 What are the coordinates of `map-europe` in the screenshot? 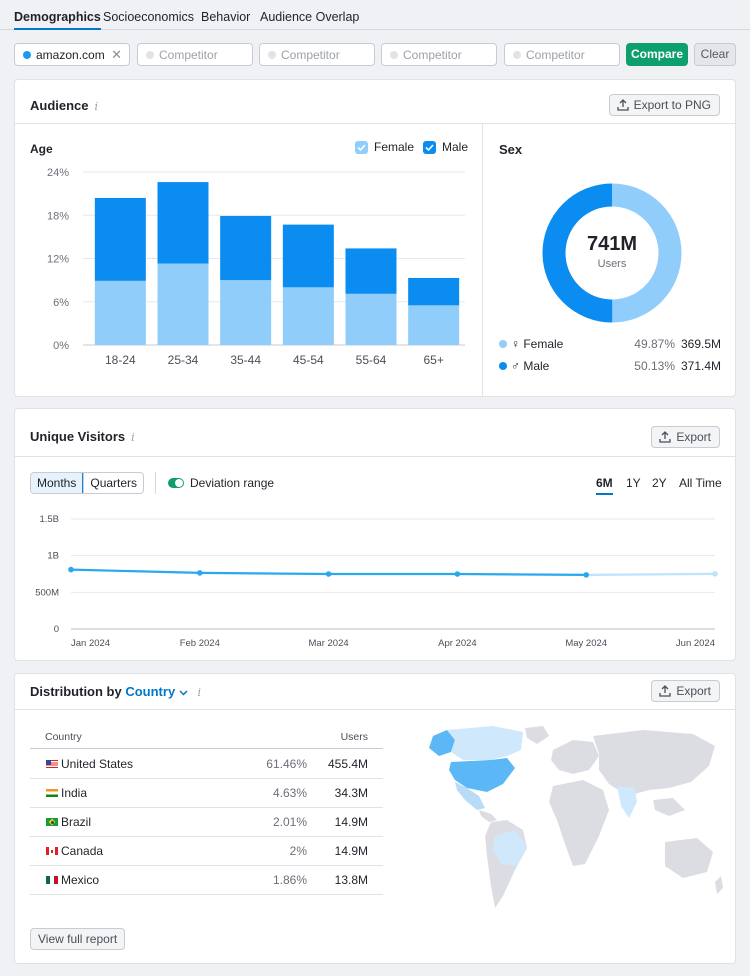 It's located at (575, 757).